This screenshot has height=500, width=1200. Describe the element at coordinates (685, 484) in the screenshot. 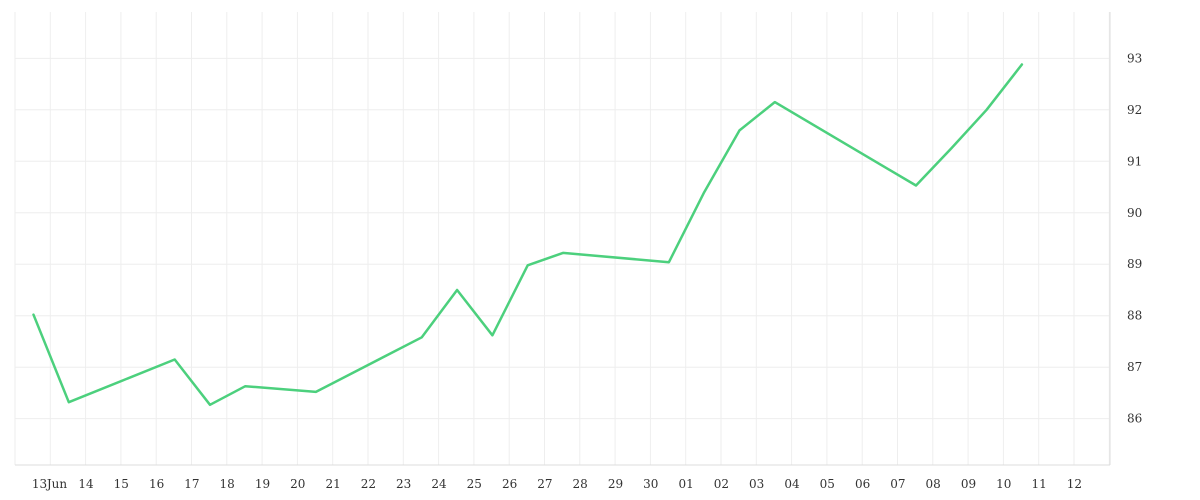

I see `x-tick-label: 01` at that location.